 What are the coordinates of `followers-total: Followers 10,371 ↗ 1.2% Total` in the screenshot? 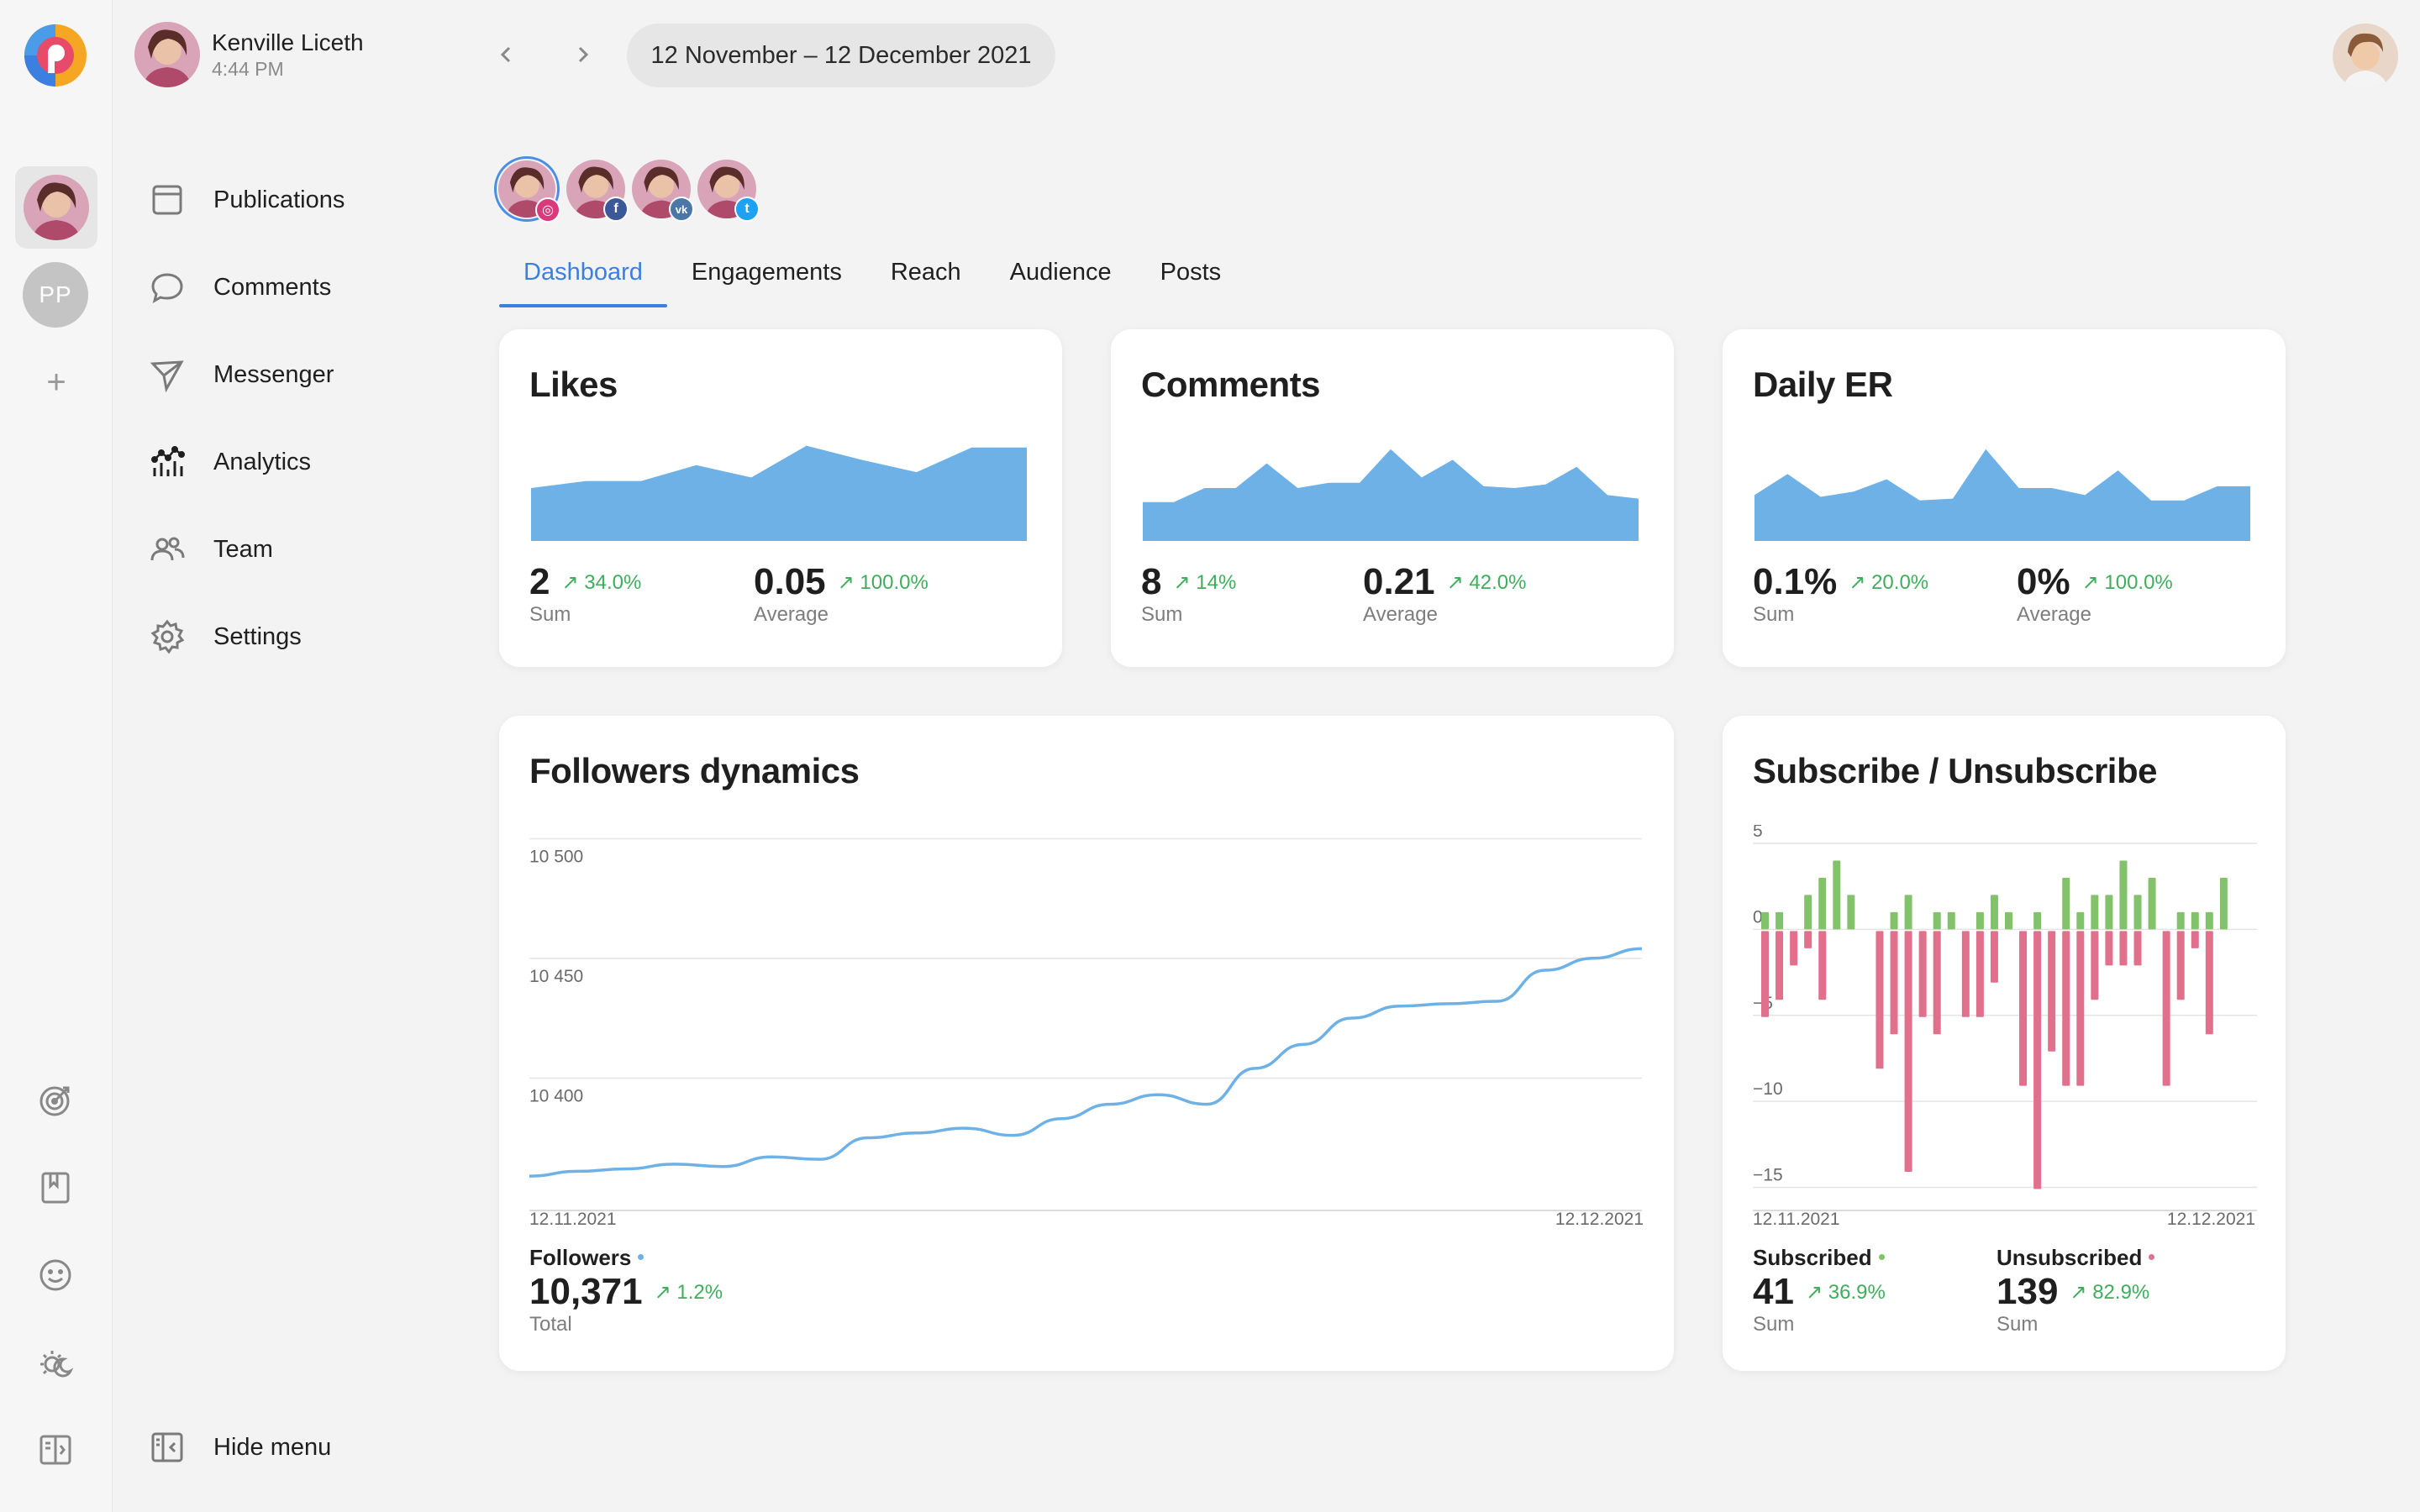 It's located at (626, 1290).